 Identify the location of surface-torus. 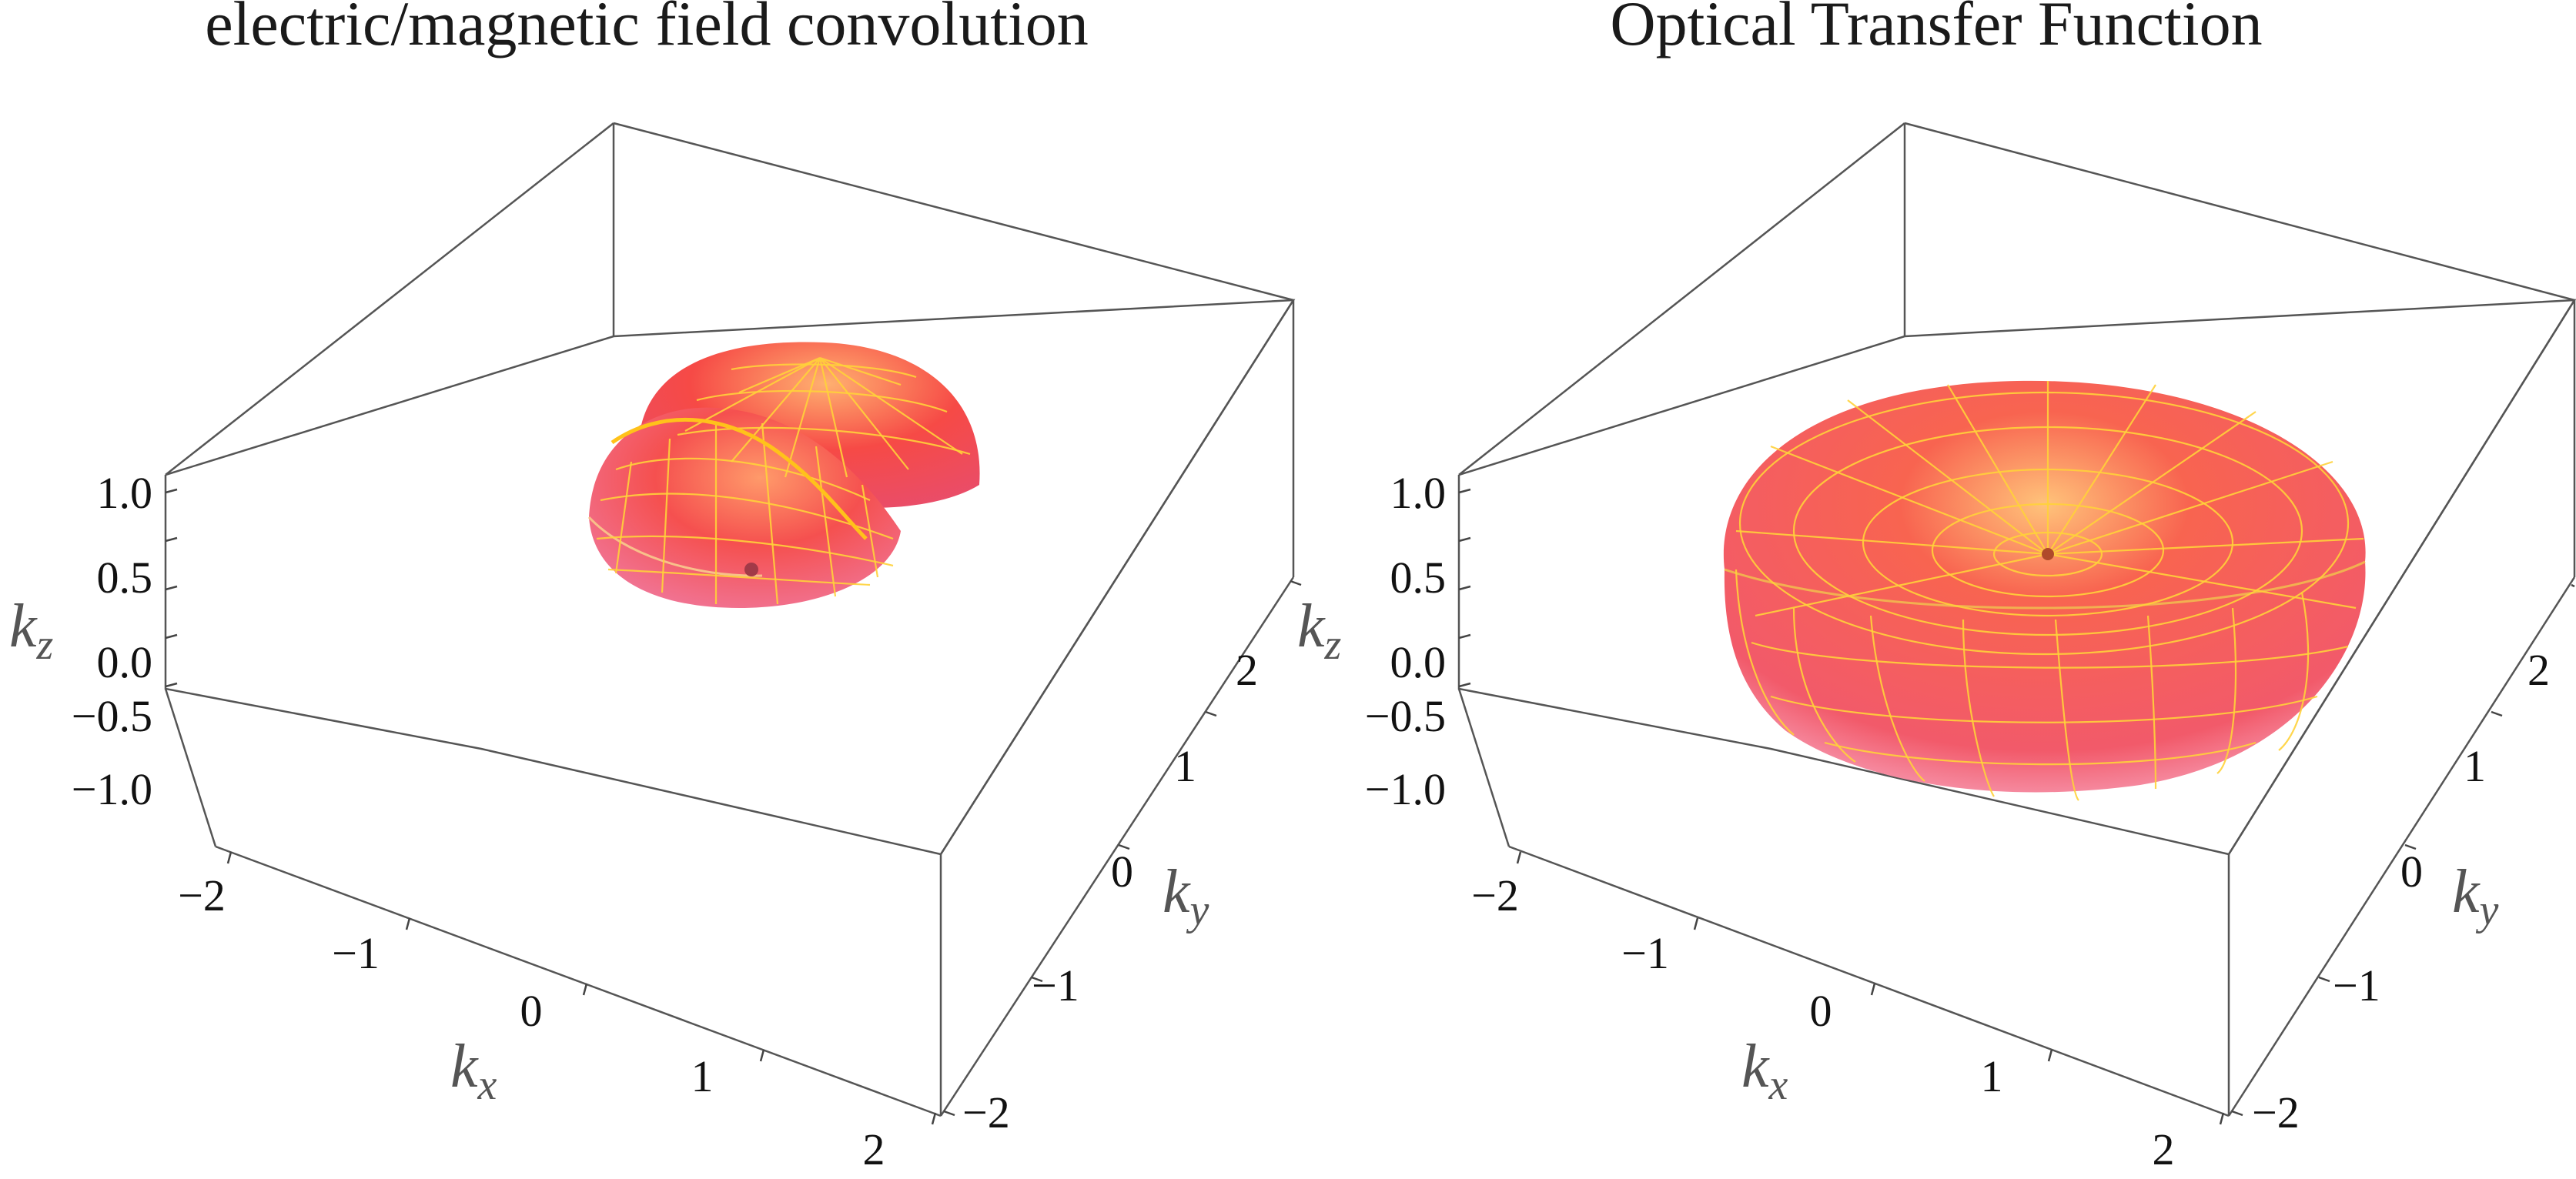
(2045, 586).